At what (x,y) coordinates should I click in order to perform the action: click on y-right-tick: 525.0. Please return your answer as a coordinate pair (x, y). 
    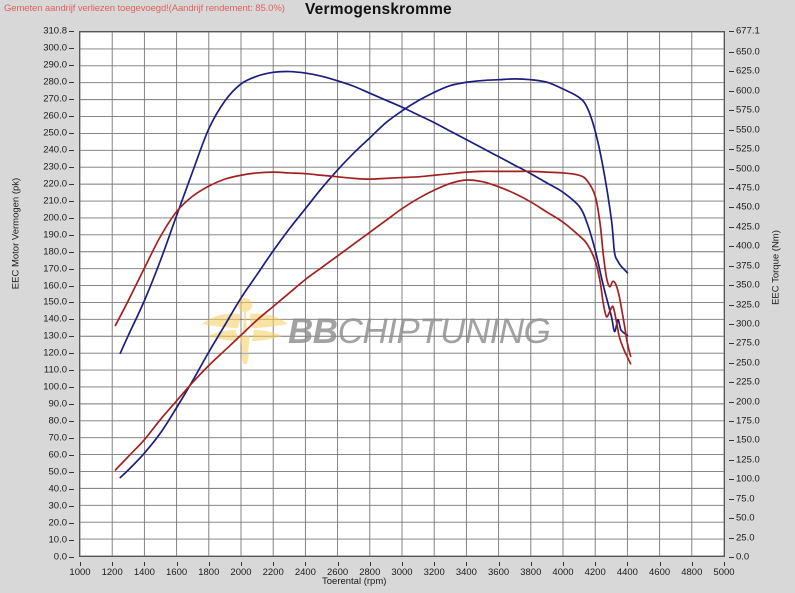
    Looking at the image, I should click on (748, 149).